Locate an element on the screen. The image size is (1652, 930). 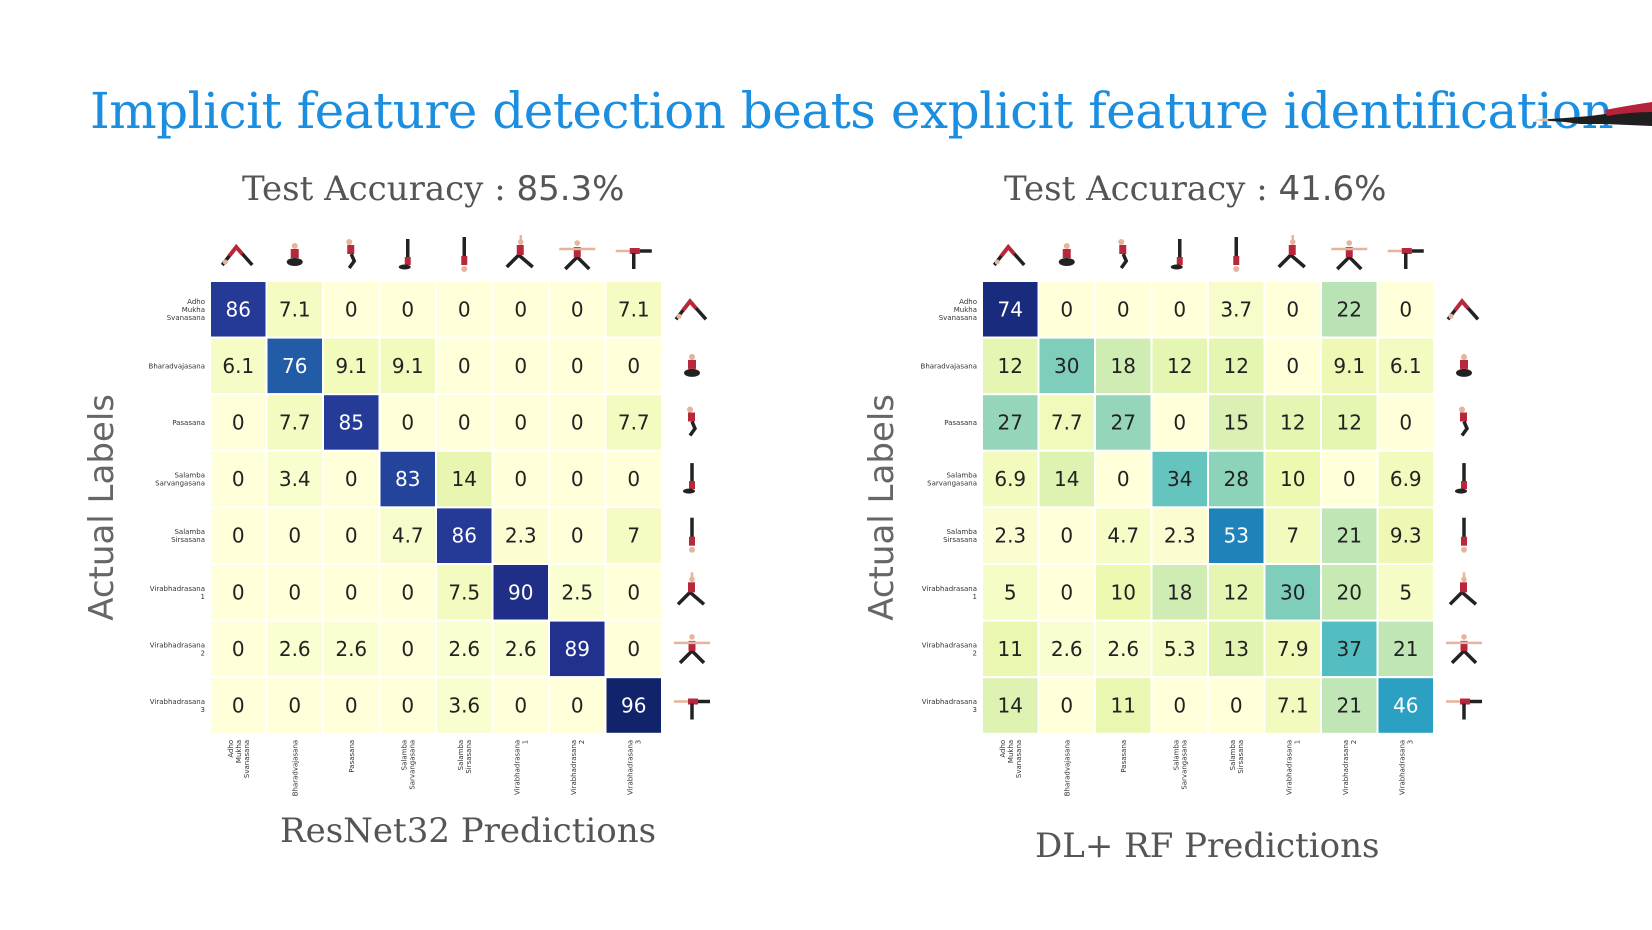
cell-value: 7.7 is located at coordinates (634, 423).